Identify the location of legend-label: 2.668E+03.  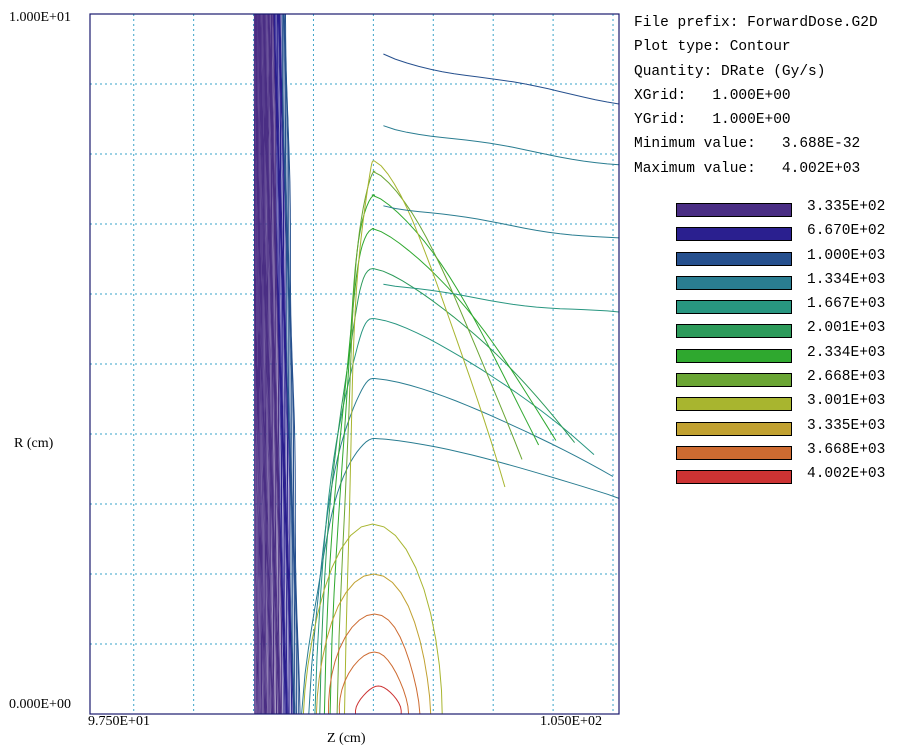
(846, 377).